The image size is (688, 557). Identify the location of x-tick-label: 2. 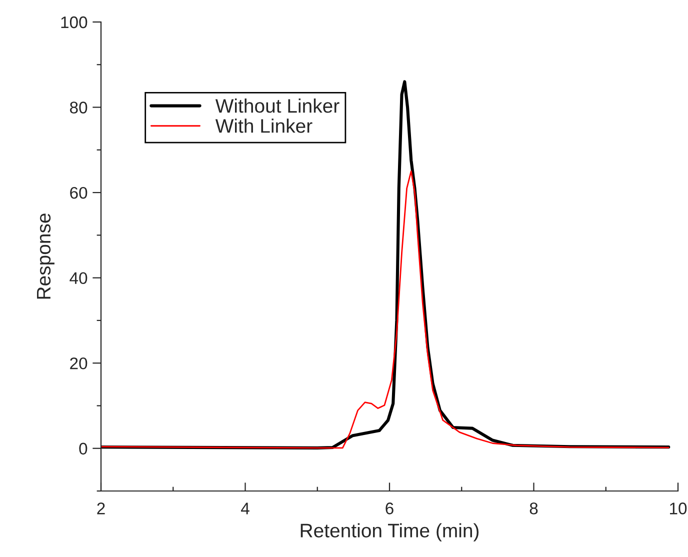
(101, 508).